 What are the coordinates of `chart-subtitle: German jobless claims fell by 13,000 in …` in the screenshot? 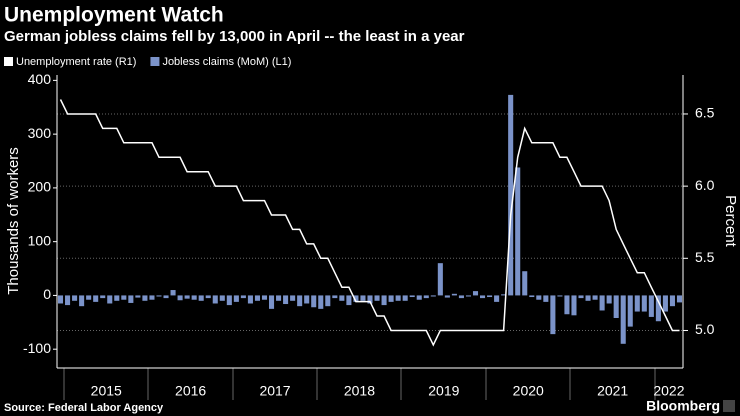 It's located at (234, 36).